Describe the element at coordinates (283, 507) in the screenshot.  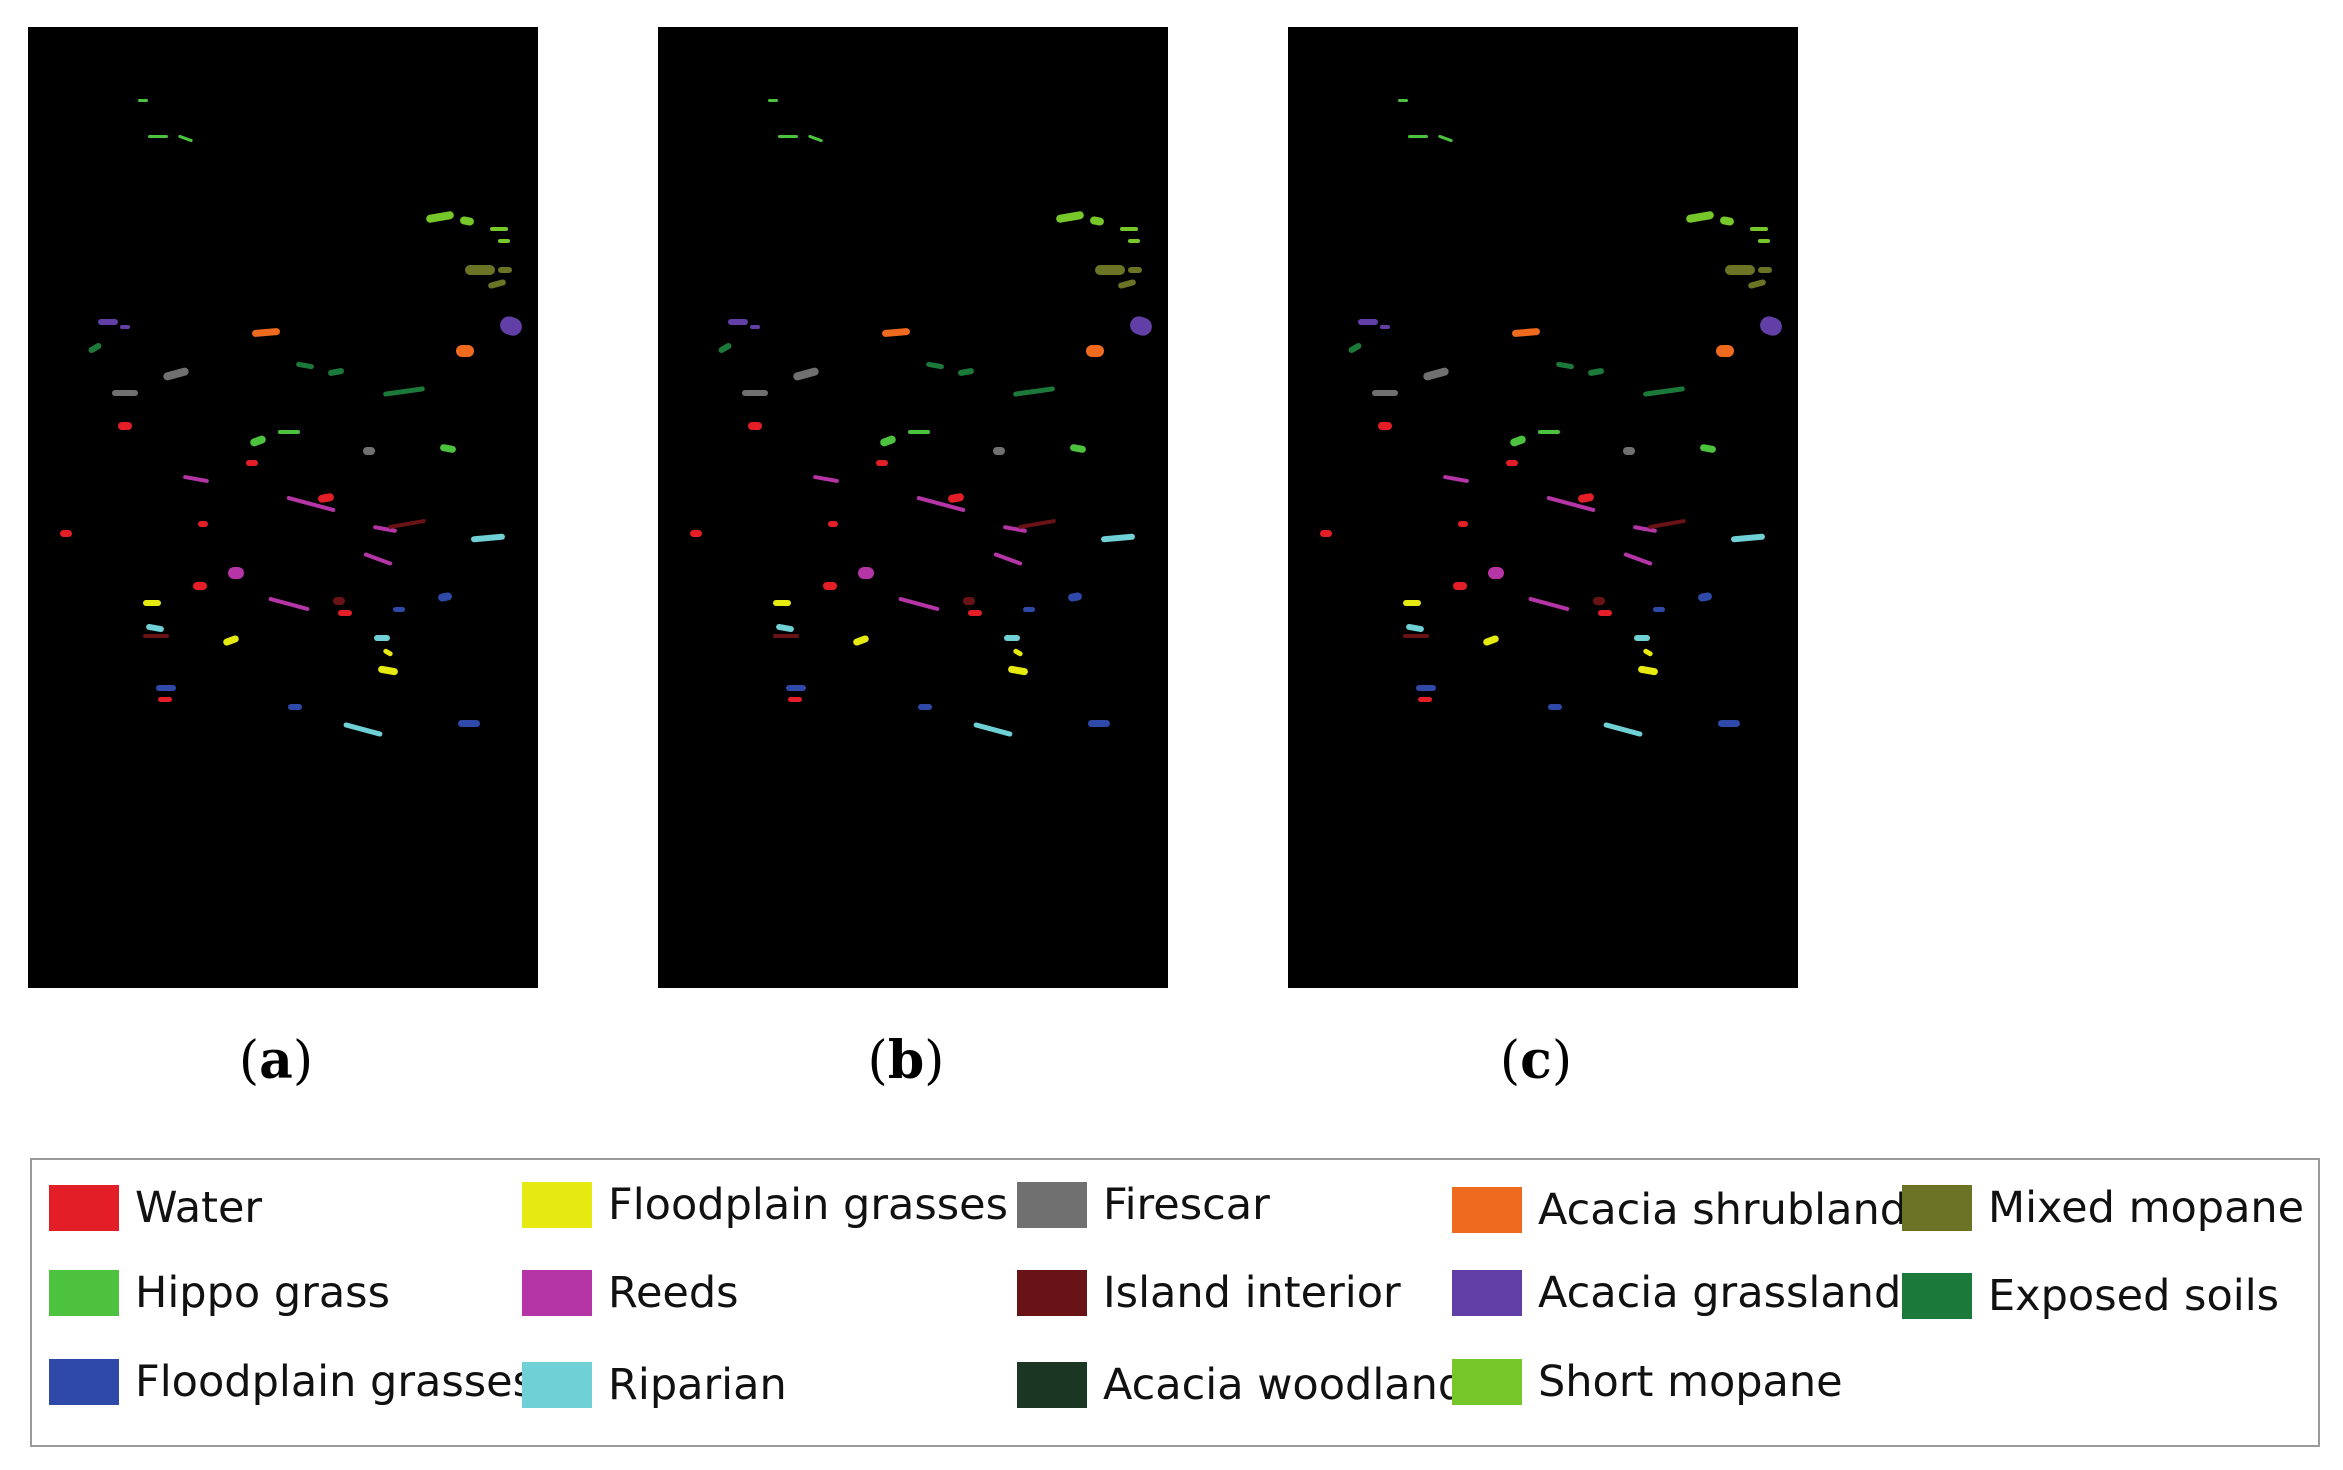
I see `classification-map-a` at that location.